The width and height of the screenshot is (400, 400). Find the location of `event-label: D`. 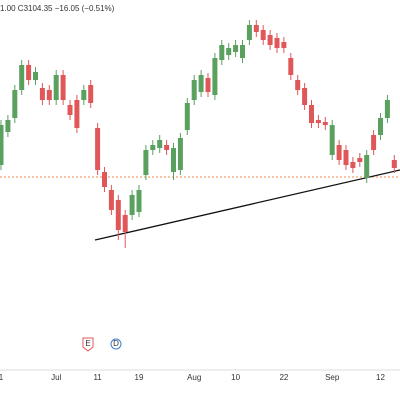

event-label: D is located at coordinates (116, 343).